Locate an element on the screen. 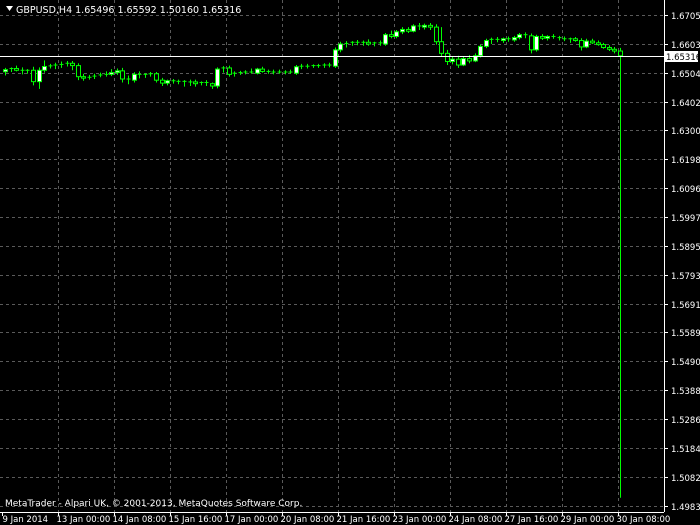 Image resolution: width=700 pixels, height=525 pixels. price-label-box is located at coordinates (681, 56).